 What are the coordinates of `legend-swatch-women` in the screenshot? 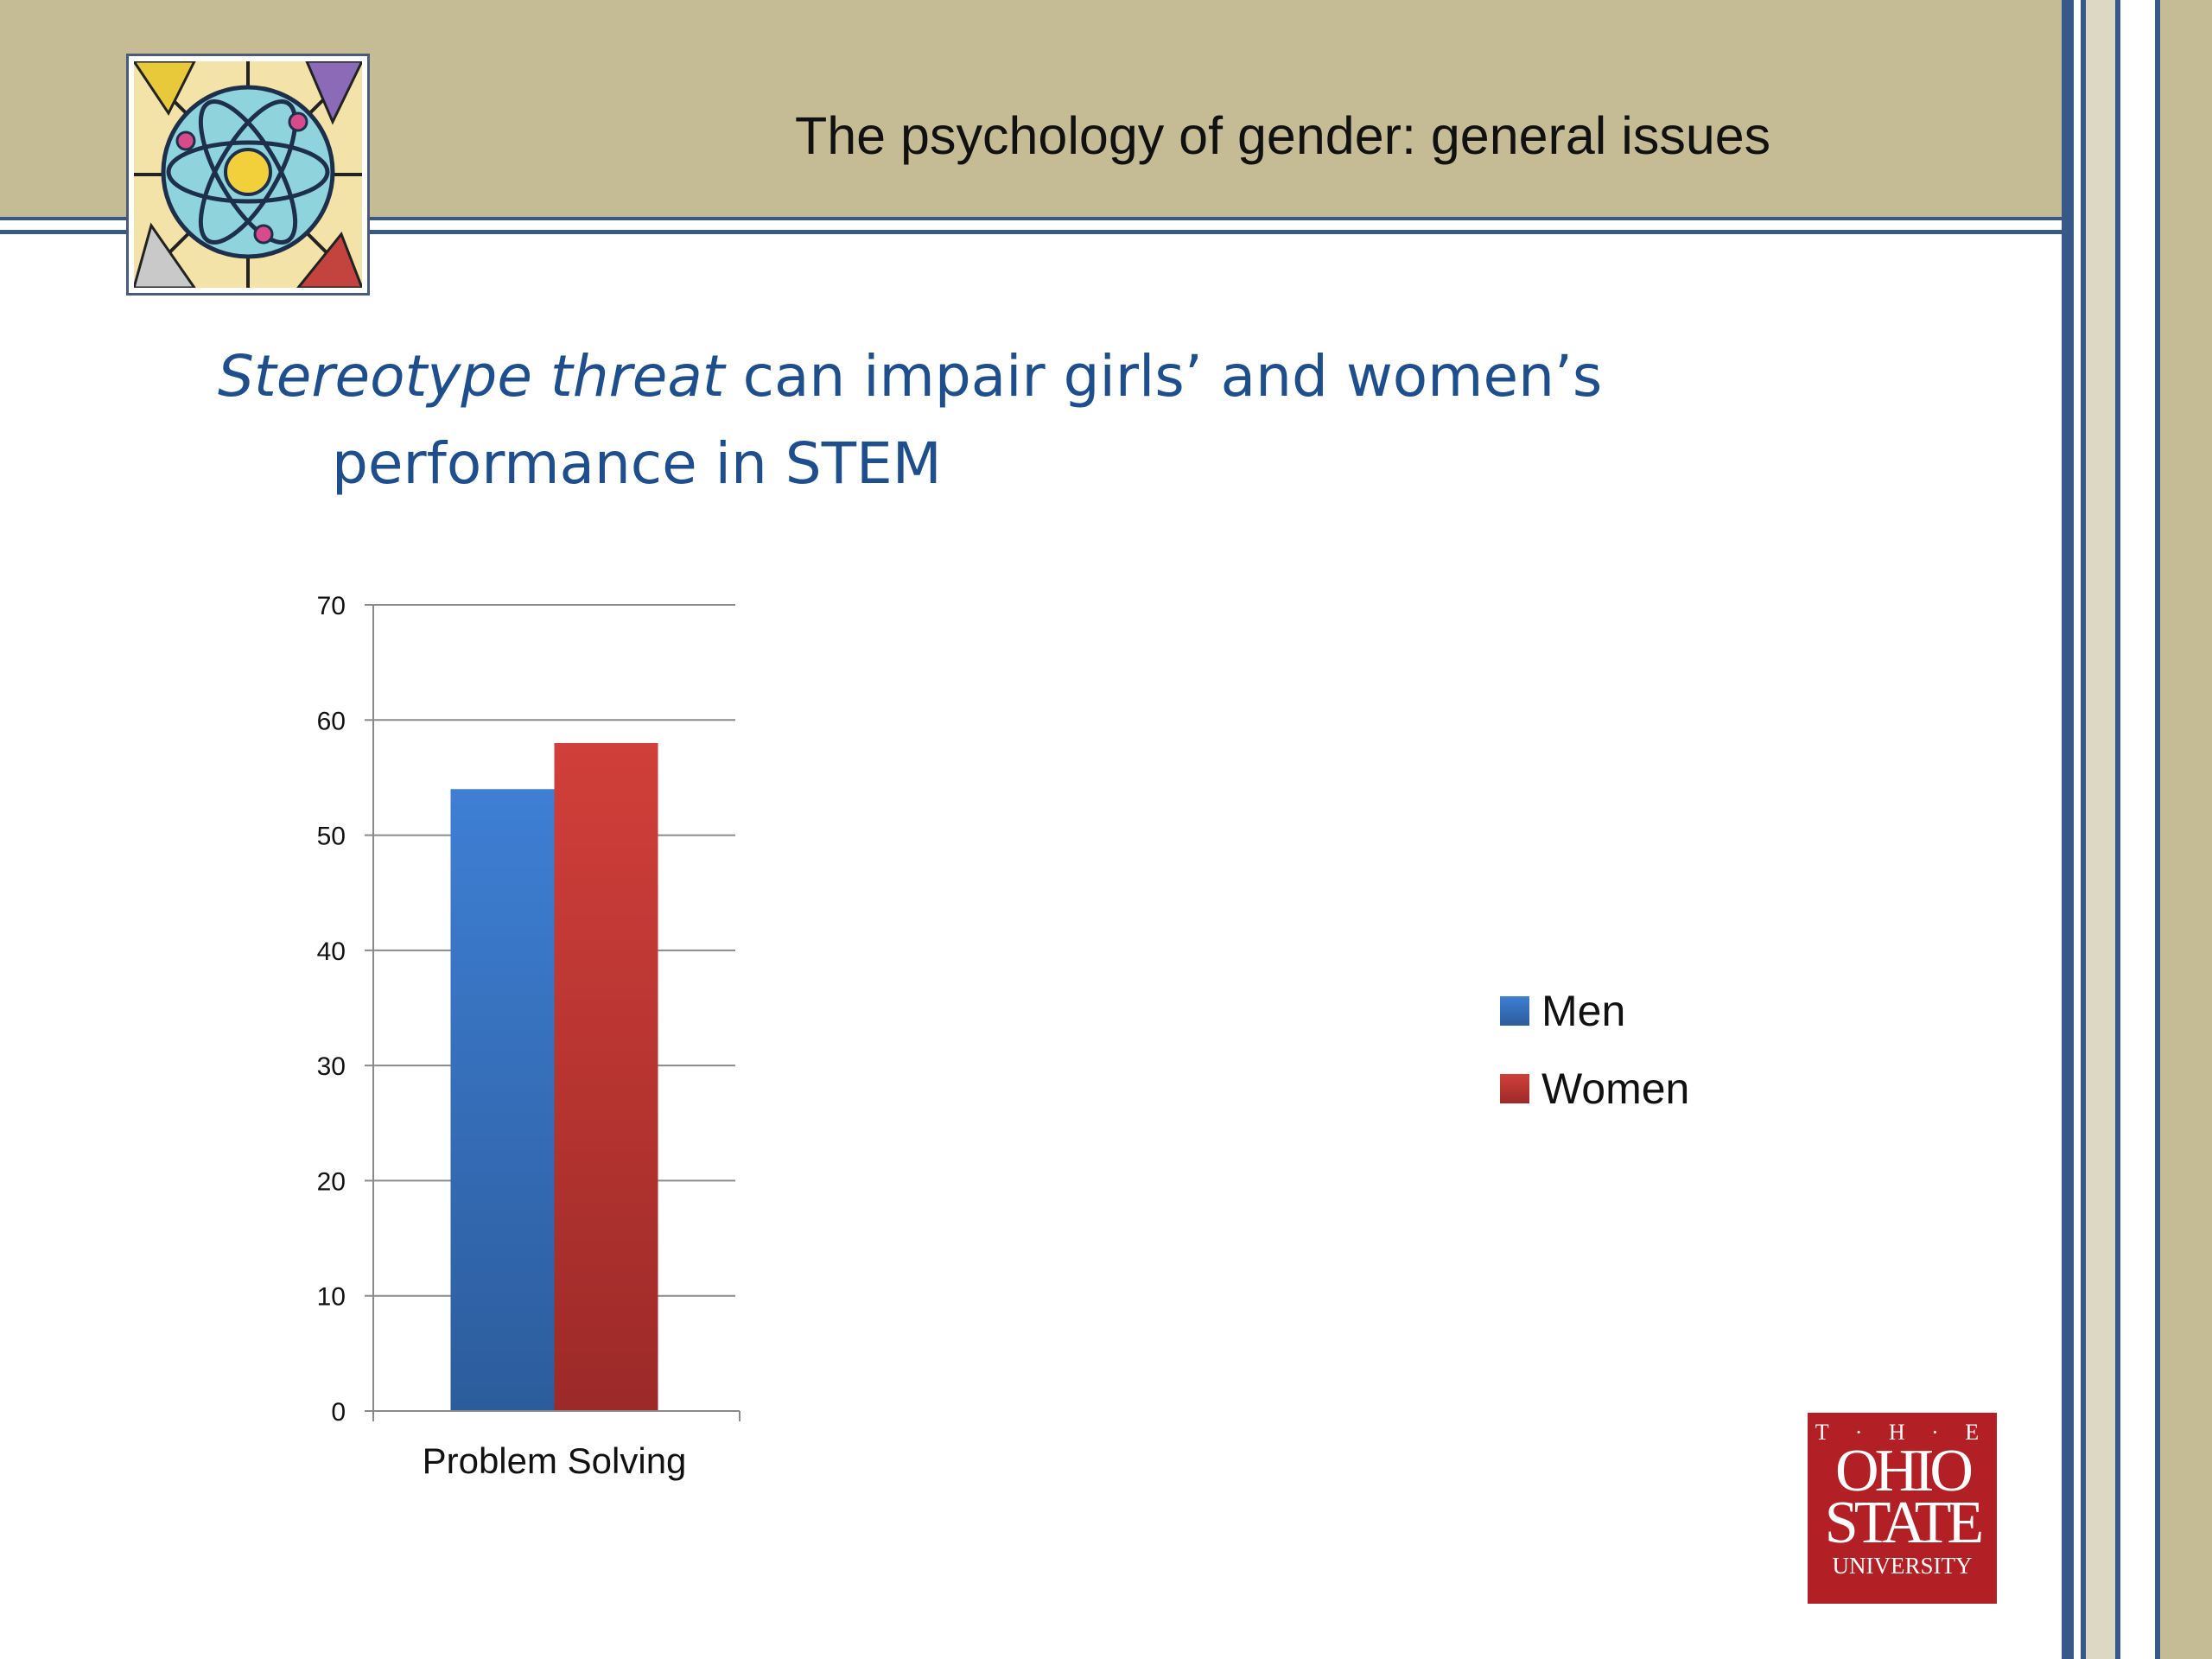 It's located at (1514, 1088).